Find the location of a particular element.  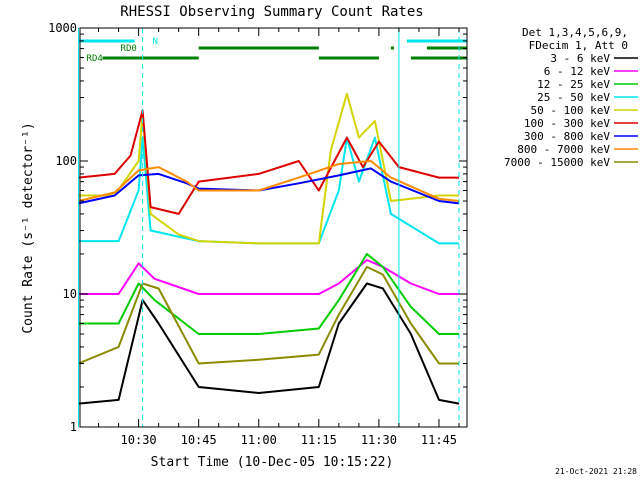

x-tick-label: 10:30 is located at coordinates (139, 440).